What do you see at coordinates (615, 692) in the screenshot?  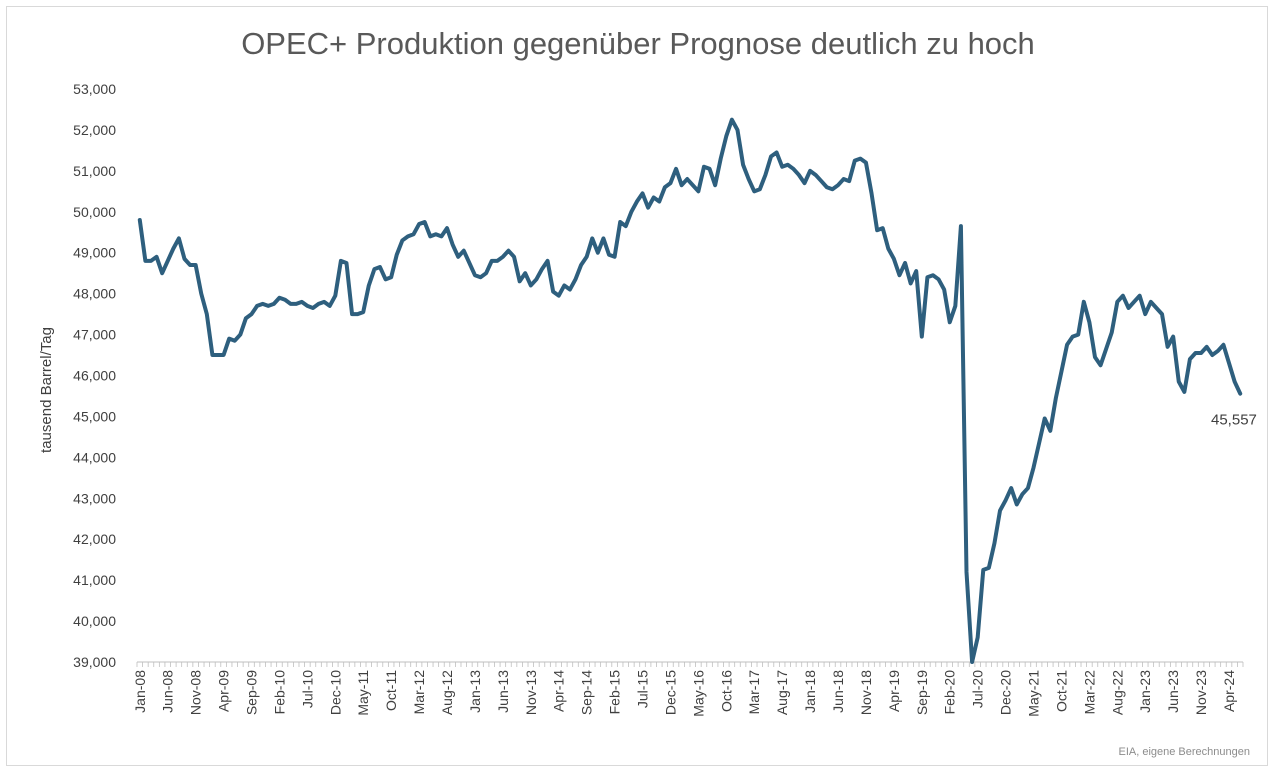 I see `x-tick-label: Feb-15` at bounding box center [615, 692].